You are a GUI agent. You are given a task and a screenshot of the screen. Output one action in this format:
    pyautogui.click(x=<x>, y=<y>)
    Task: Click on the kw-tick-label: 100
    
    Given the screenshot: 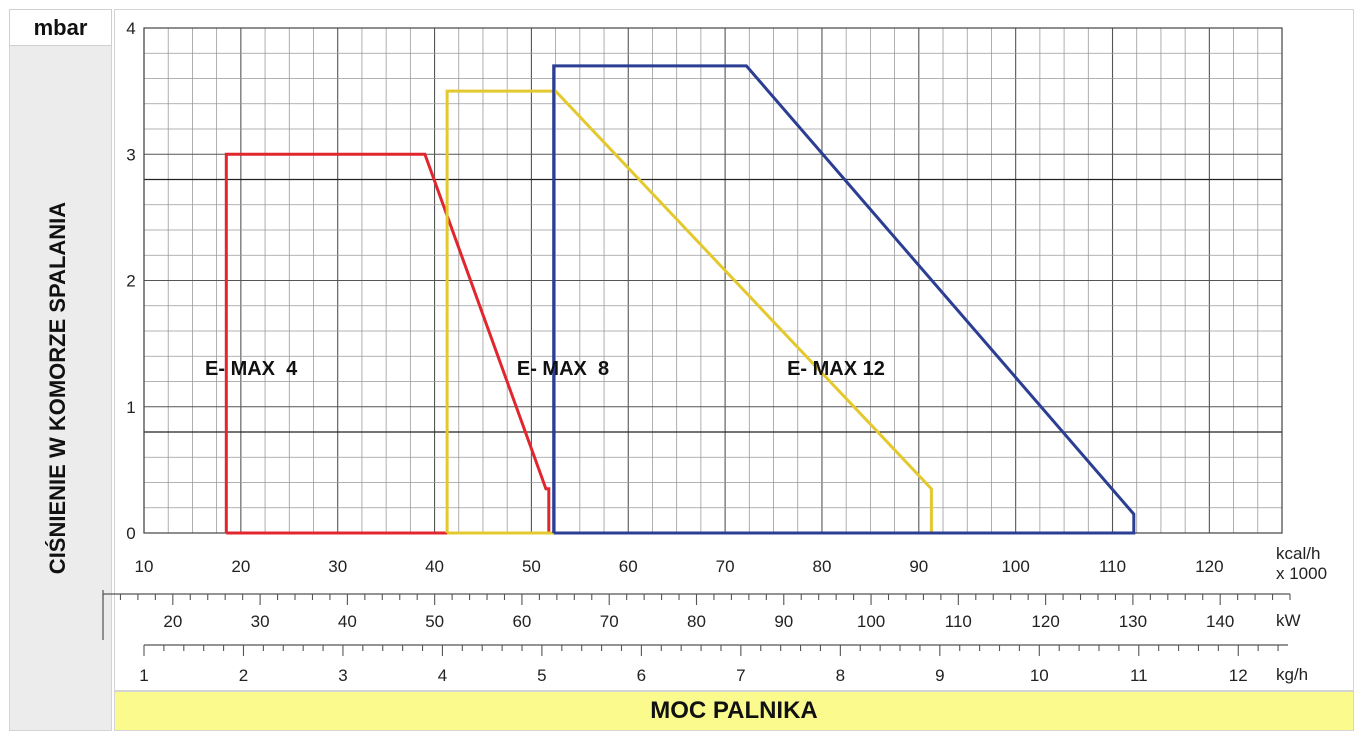 What is the action you would take?
    pyautogui.click(x=871, y=621)
    